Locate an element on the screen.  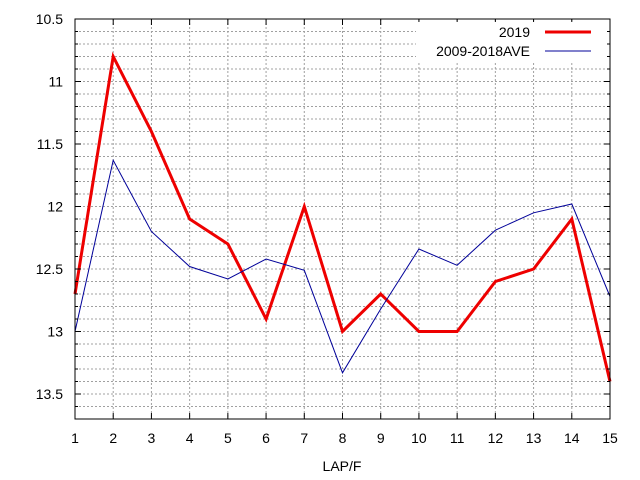
legend-label: 2009-2018AVE is located at coordinates (483, 51).